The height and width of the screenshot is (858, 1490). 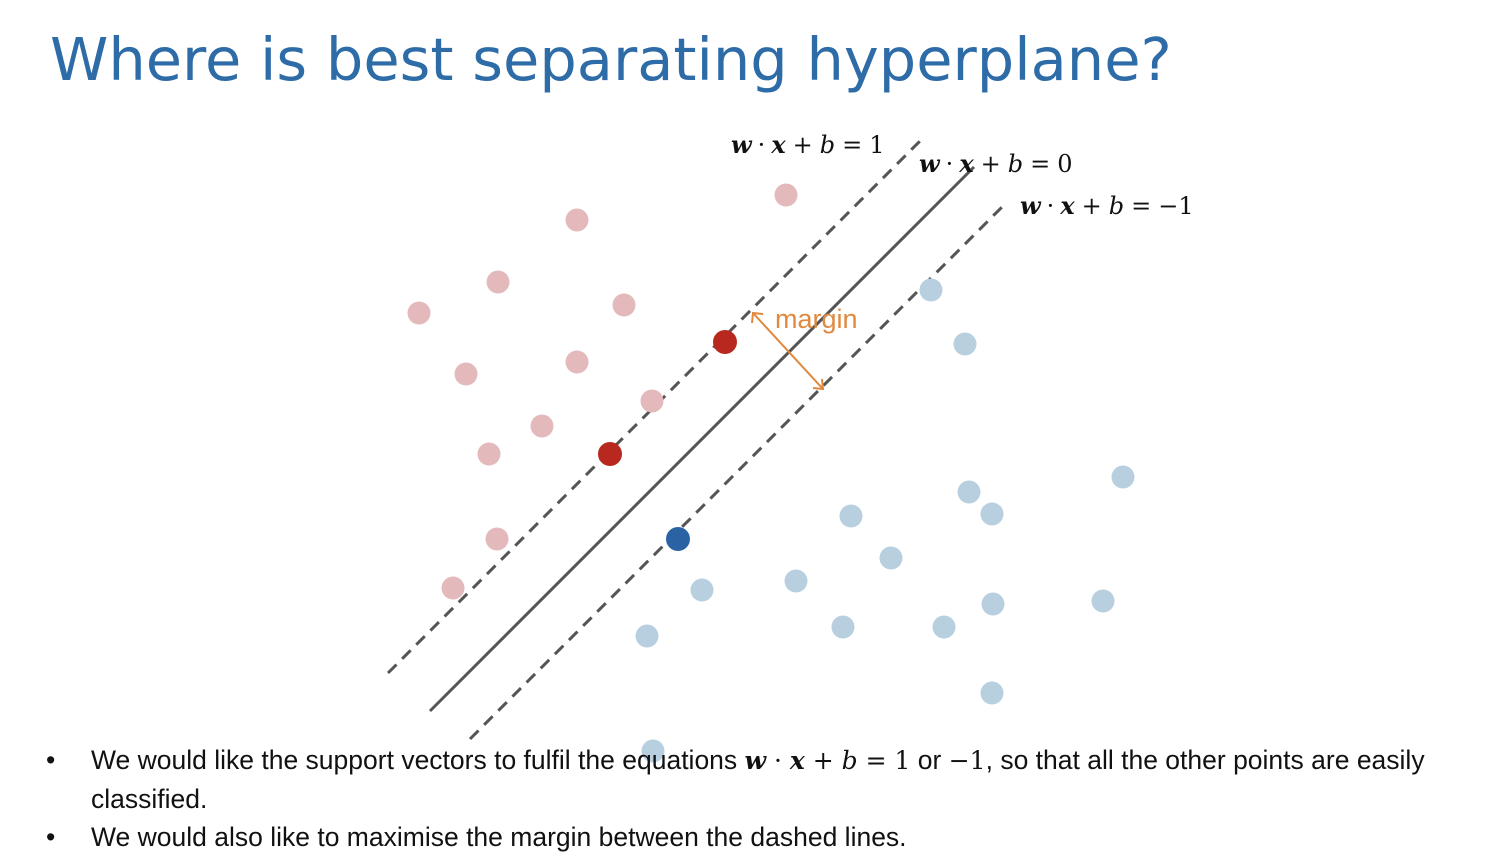 I want to click on support-vector-class-b, so click(x=678, y=539).